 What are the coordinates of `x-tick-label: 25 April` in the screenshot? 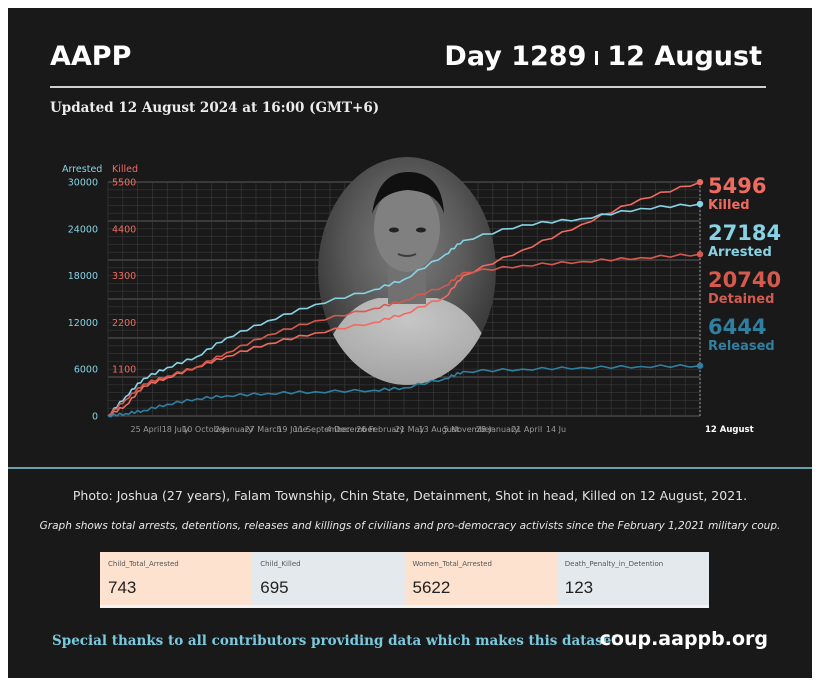 It's located at (145, 429).